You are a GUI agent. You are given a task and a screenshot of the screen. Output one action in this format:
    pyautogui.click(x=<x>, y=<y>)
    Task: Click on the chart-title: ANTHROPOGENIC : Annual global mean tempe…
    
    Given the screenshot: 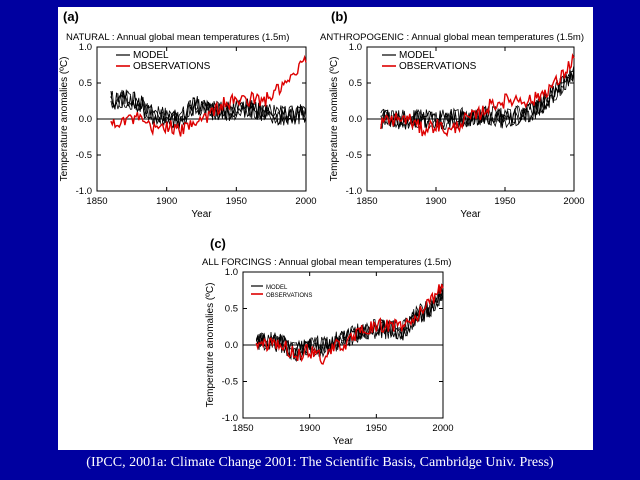 What is the action you would take?
    pyautogui.click(x=452, y=37)
    